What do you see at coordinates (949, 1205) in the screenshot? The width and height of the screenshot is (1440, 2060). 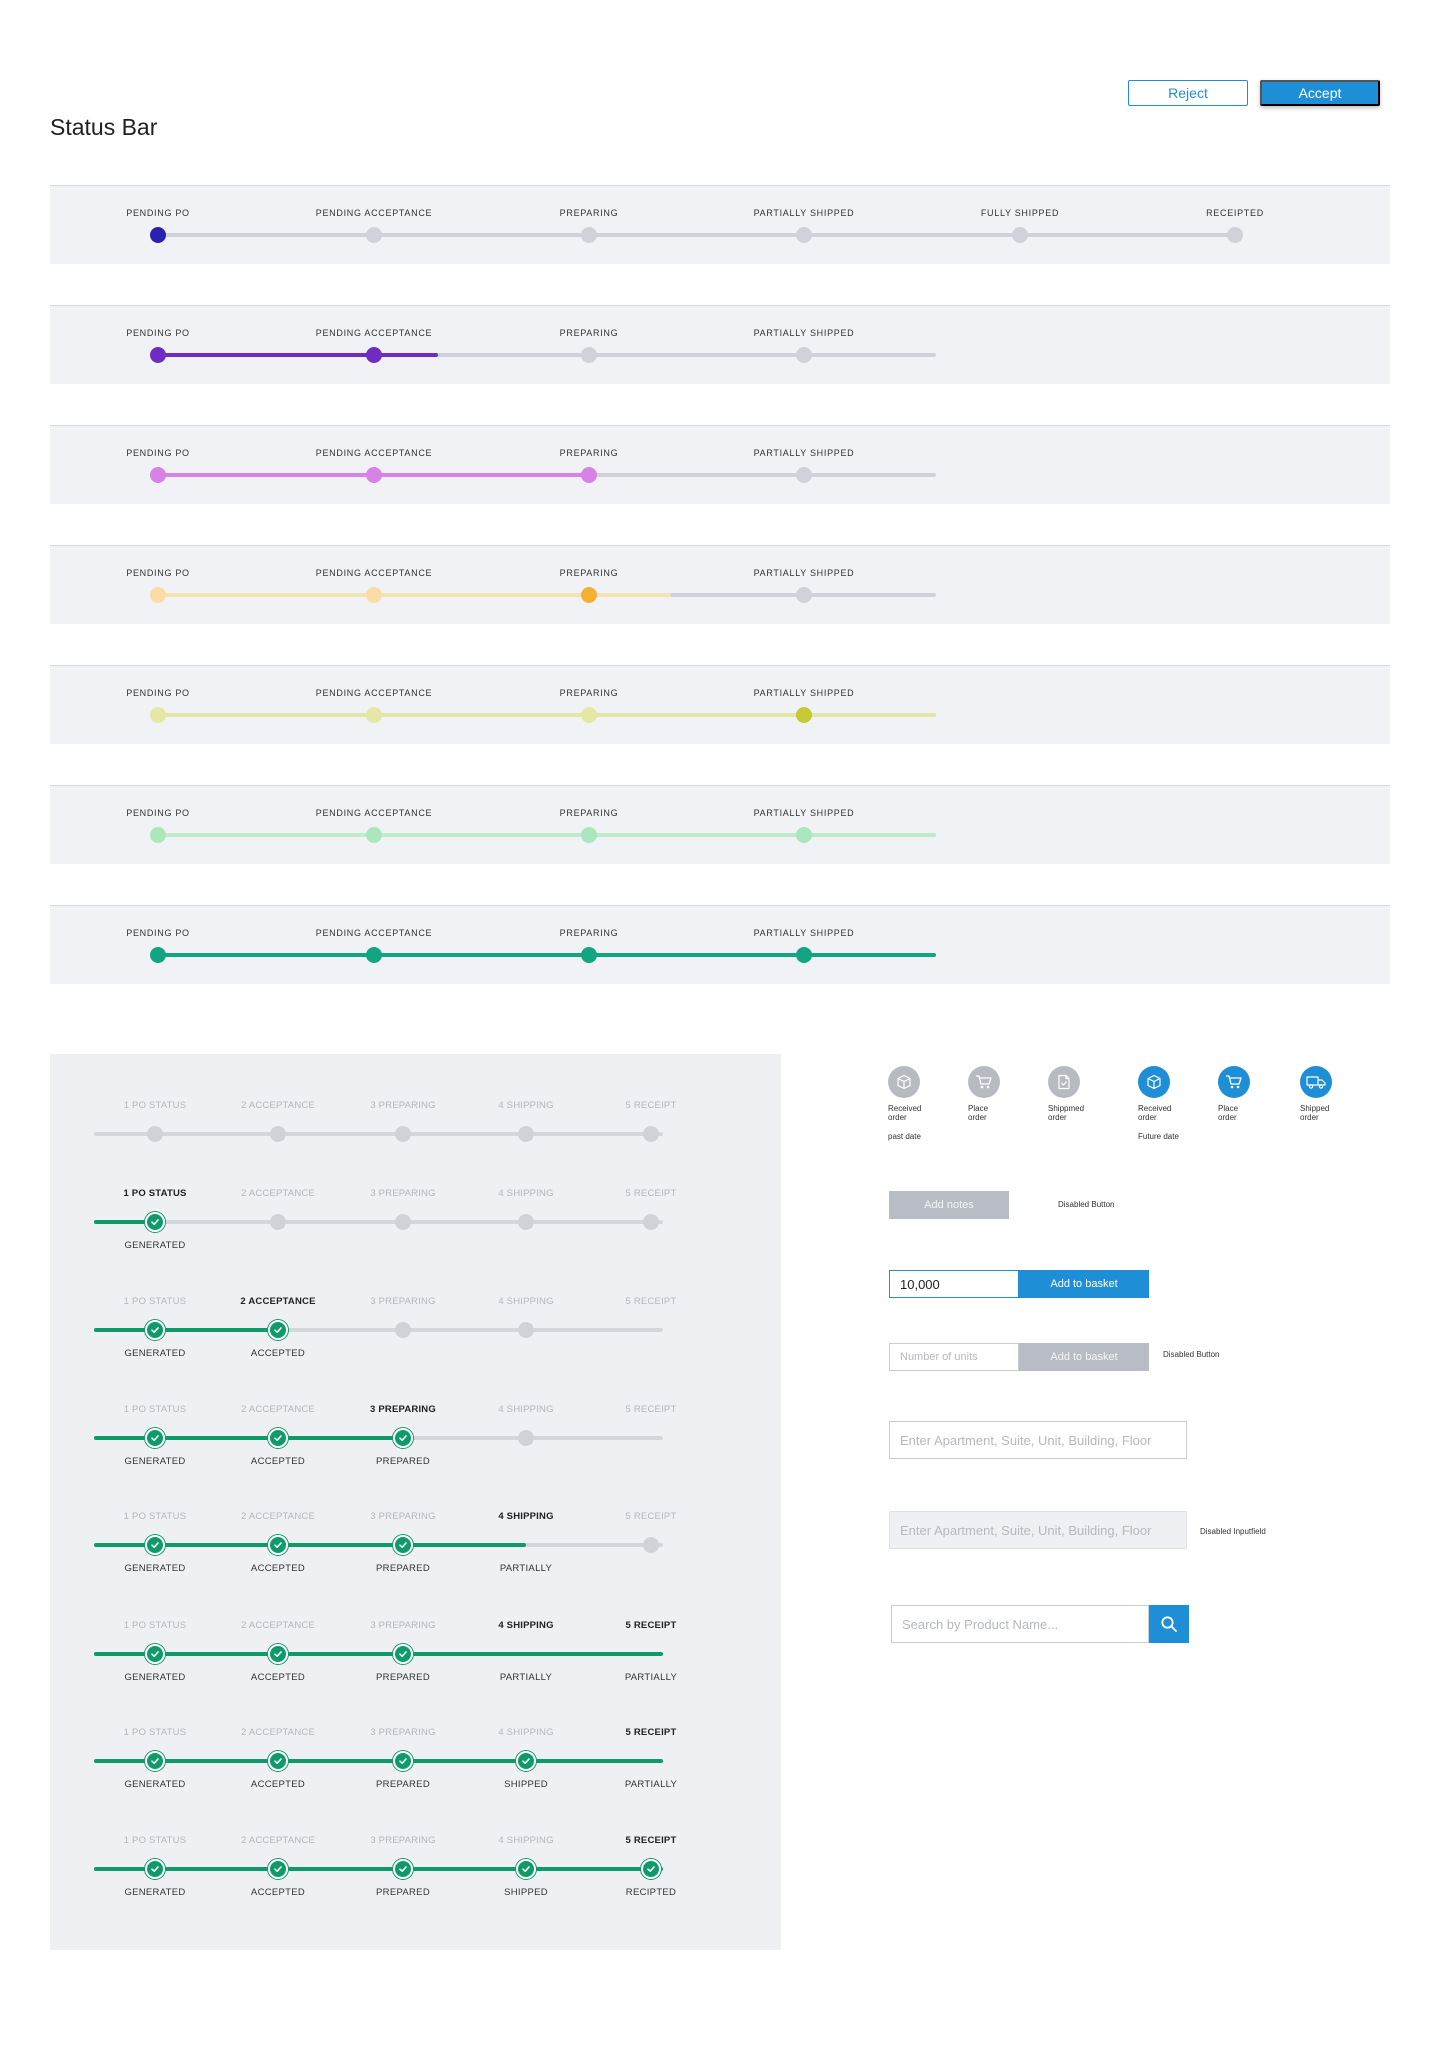 I see `add-notes-button: Add notes` at bounding box center [949, 1205].